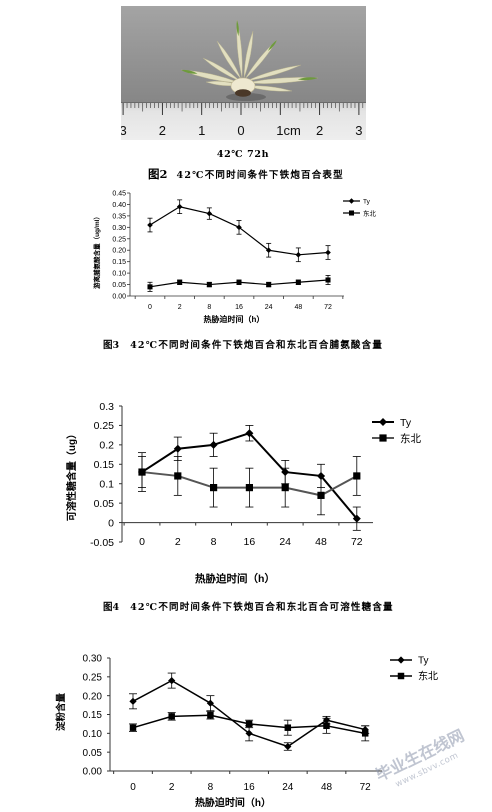 The width and height of the screenshot is (492, 812). I want to click on figure-4-caption-text: 42℃不同时间条件下铁炮百合和东北百合可溶性糖含量, so click(262, 607).